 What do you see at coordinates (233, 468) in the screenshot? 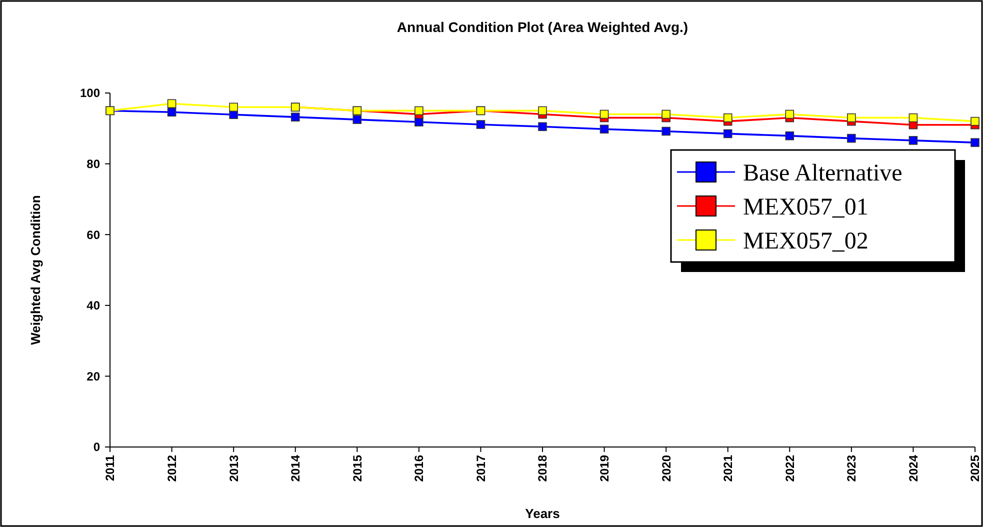
I see `x-tick-label: 2013` at bounding box center [233, 468].